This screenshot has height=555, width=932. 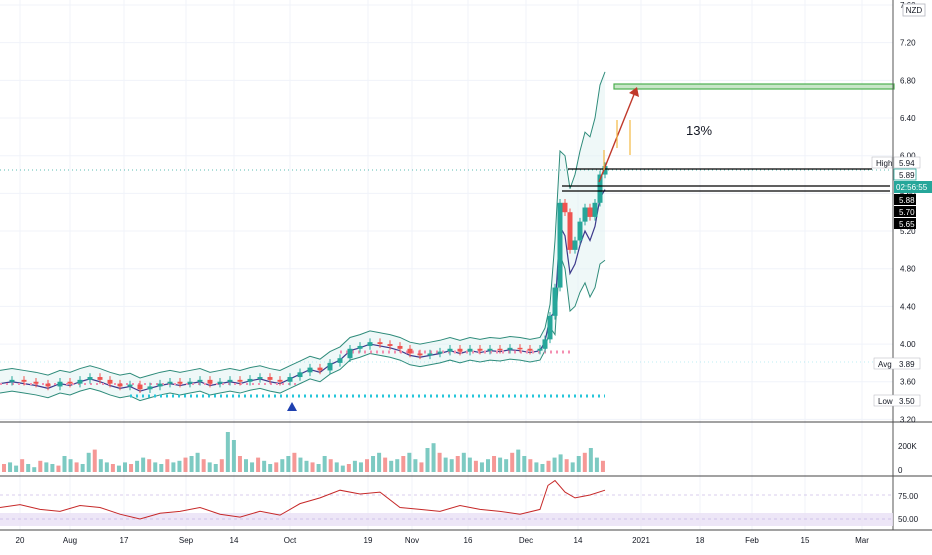 What do you see at coordinates (805, 540) in the screenshot?
I see `time-tick-label: 15` at bounding box center [805, 540].